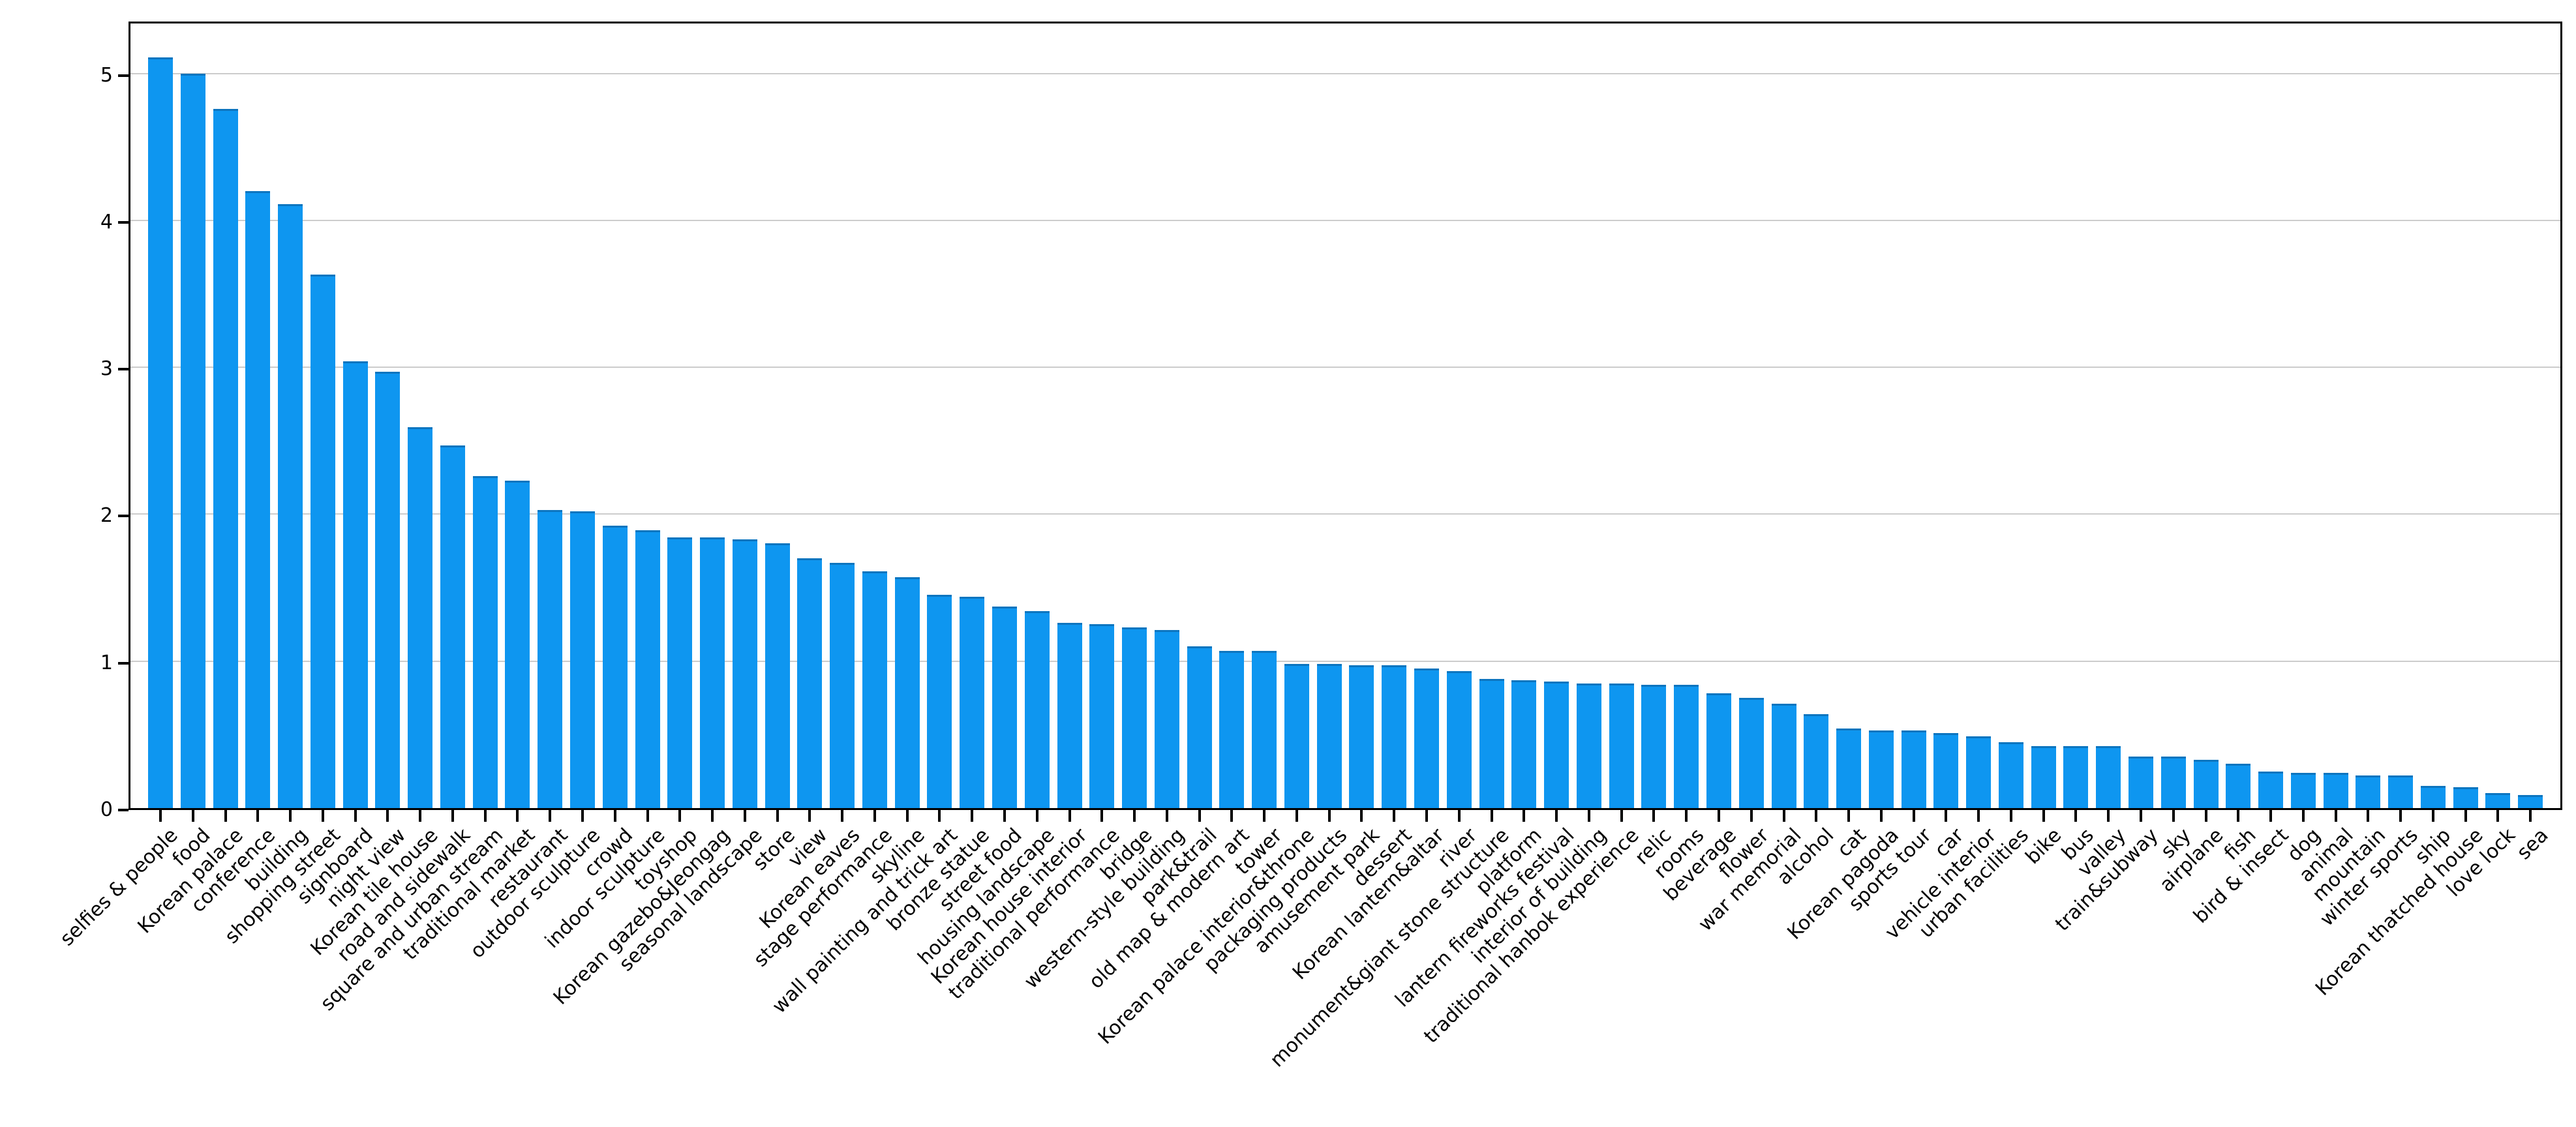 Image resolution: width=2576 pixels, height=1127 pixels. Describe the element at coordinates (107, 75) in the screenshot. I see `y-tick-label: 5` at that location.